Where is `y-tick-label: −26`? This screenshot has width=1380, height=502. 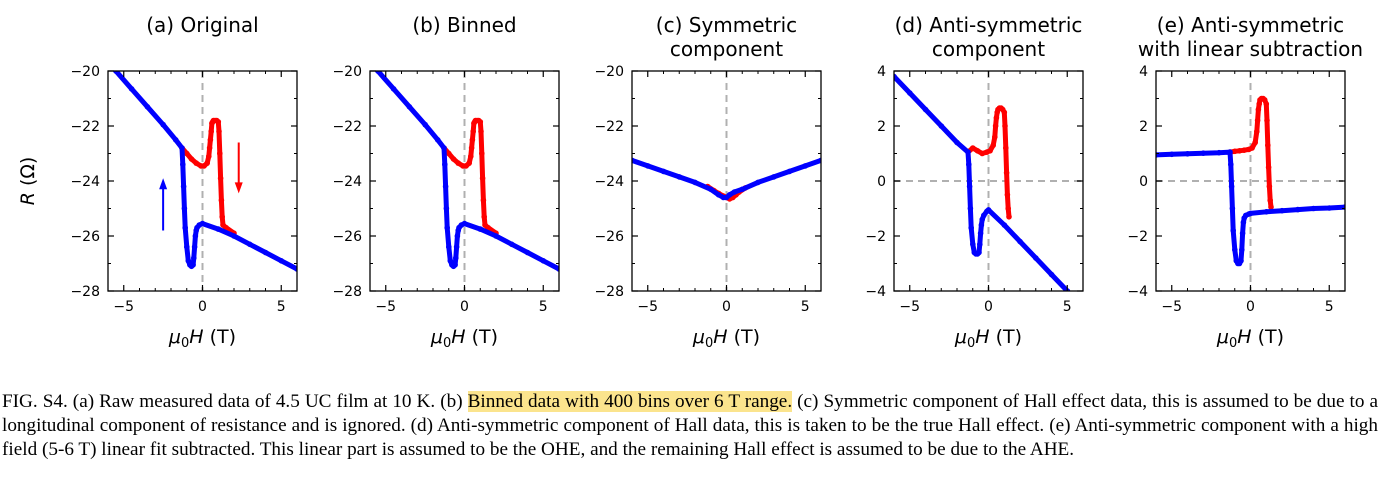
y-tick-label: −26 is located at coordinates (609, 237).